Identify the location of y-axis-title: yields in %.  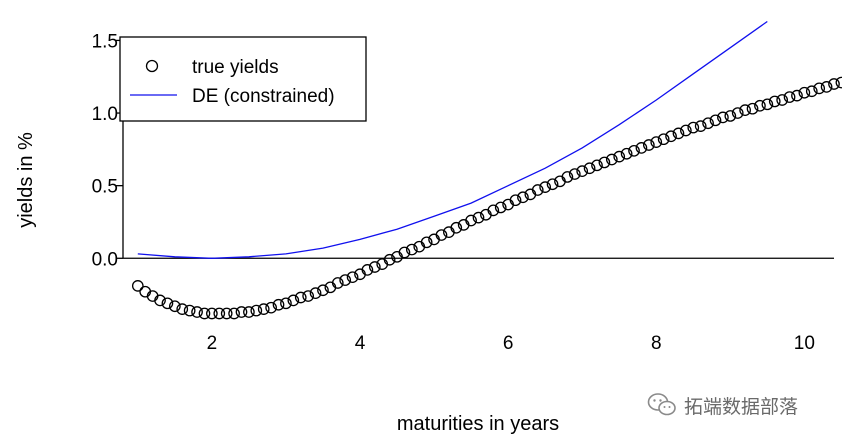
(26, 180).